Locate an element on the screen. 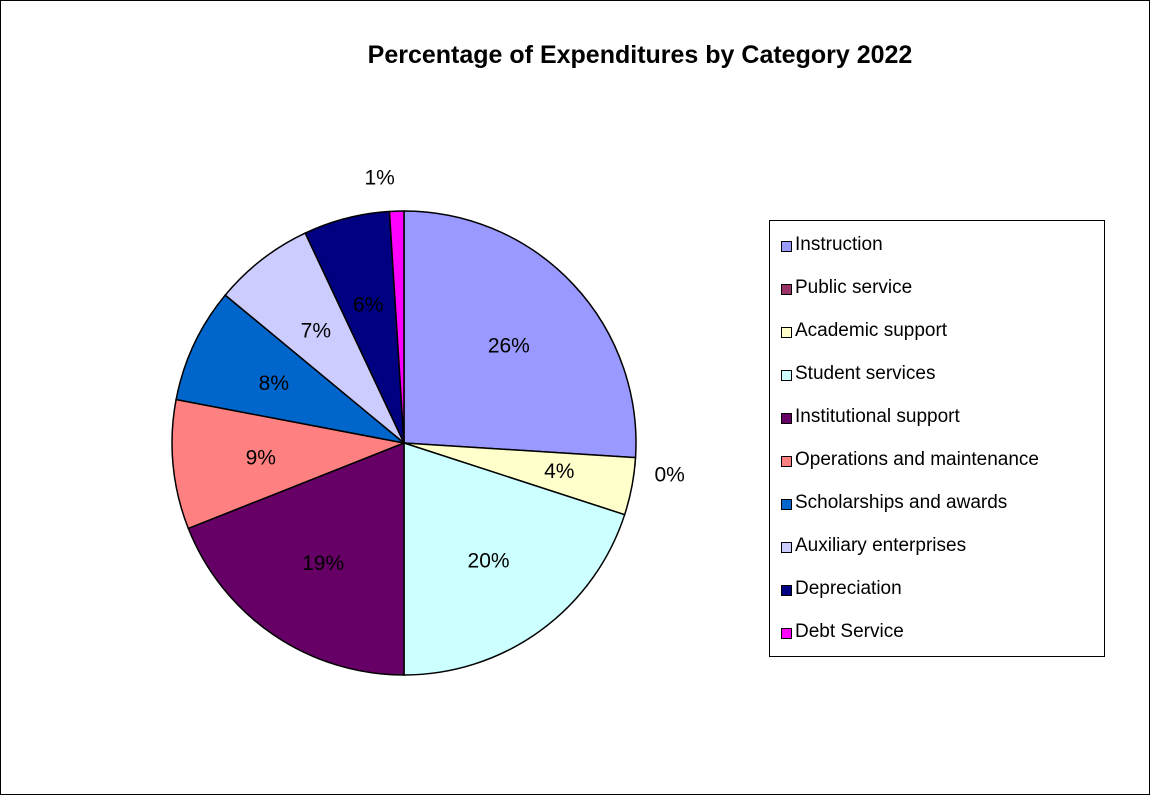  pie-slice-scholarships-and-awards is located at coordinates (290, 369).